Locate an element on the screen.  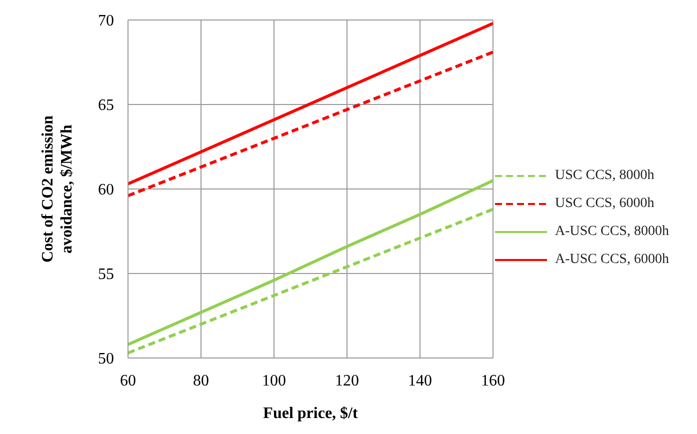
x-tick-label: 60 is located at coordinates (128, 381).